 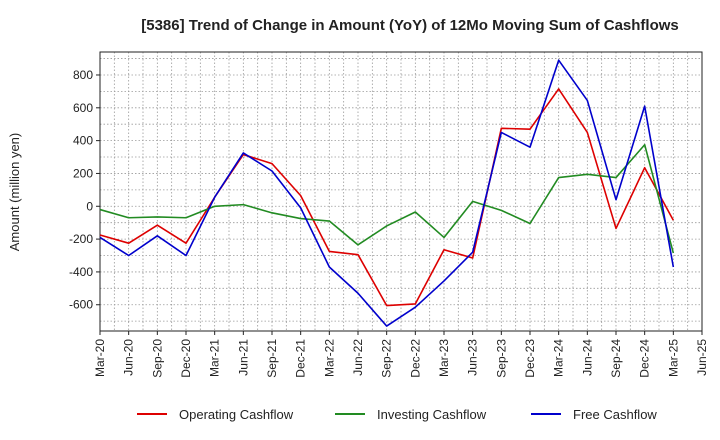 What do you see at coordinates (81, 305) in the screenshot?
I see `y-tick-label: -600` at bounding box center [81, 305].